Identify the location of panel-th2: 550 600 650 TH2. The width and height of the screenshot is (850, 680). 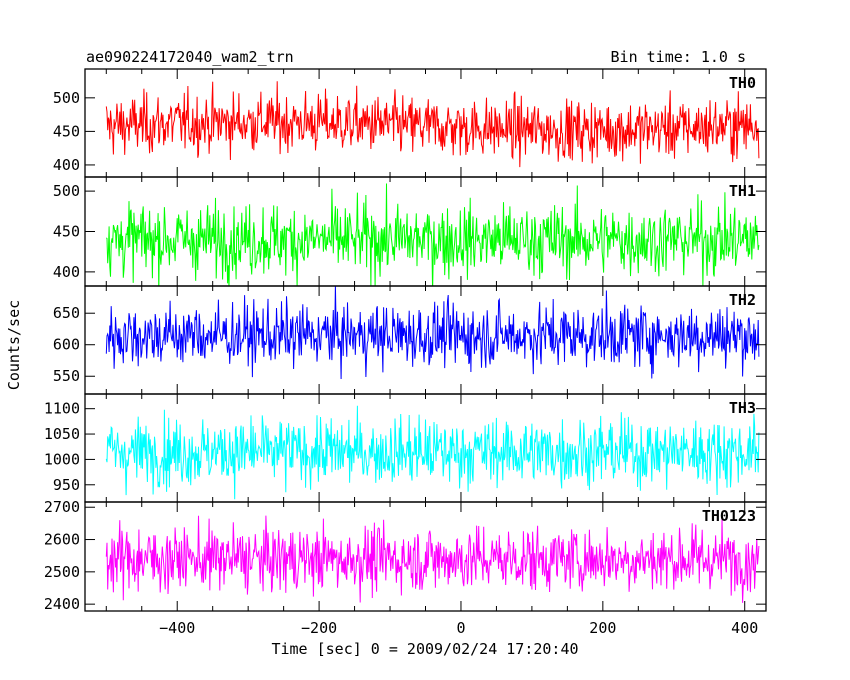
(410, 340).